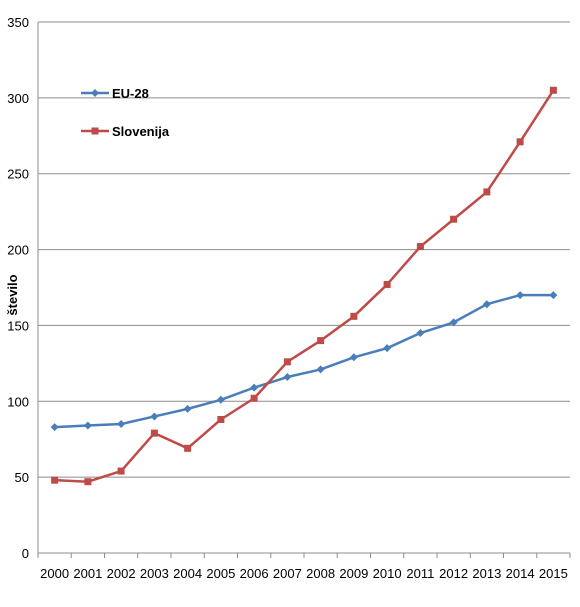  Describe the element at coordinates (520, 573) in the screenshot. I see `x-tick-label: 2014` at that location.